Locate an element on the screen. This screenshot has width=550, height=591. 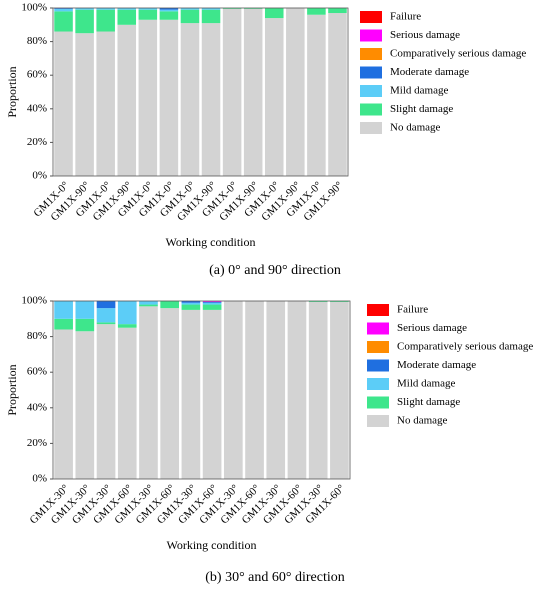
y-tick-label: 0% is located at coordinates (39, 479).